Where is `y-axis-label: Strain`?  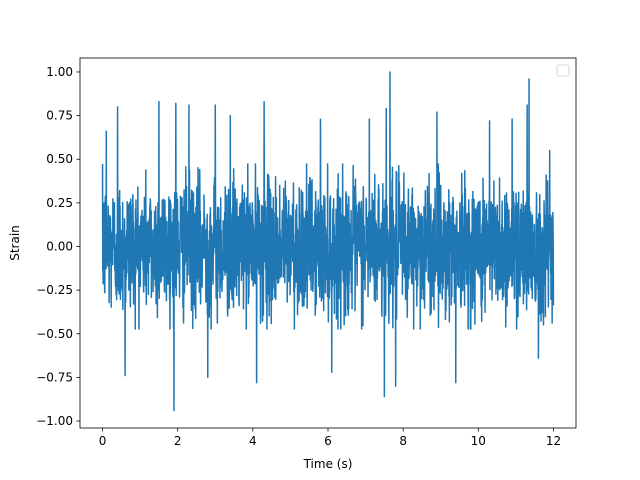
y-axis-label: Strain is located at coordinates (15, 243).